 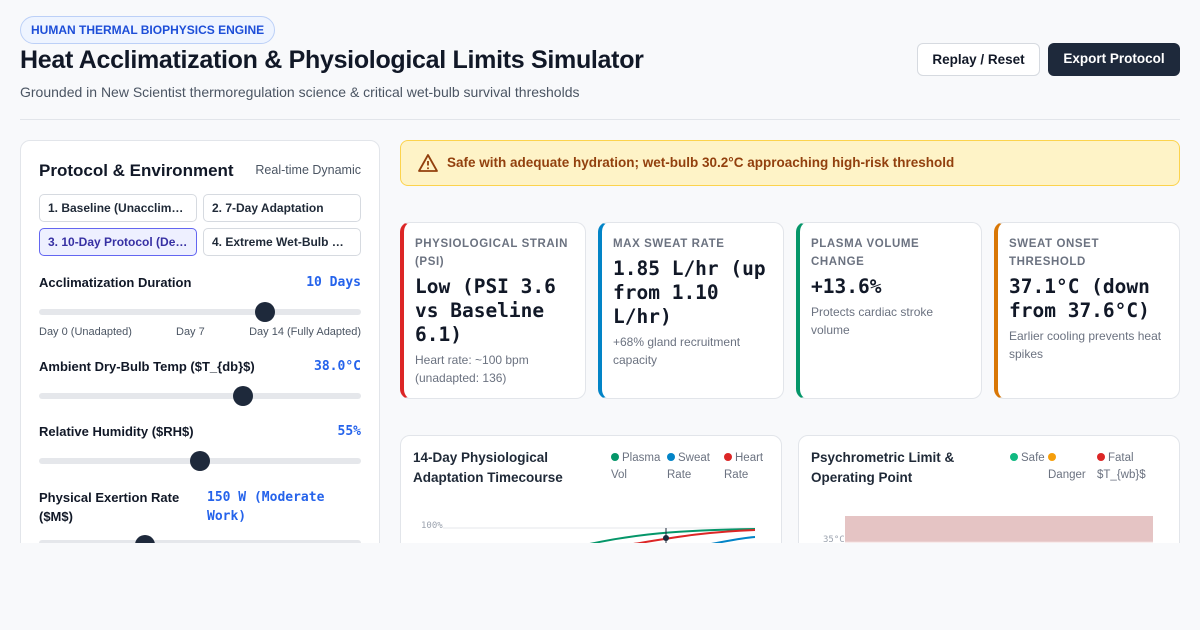 I want to click on legend-item: Plasma Vol, so click(x=636, y=467).